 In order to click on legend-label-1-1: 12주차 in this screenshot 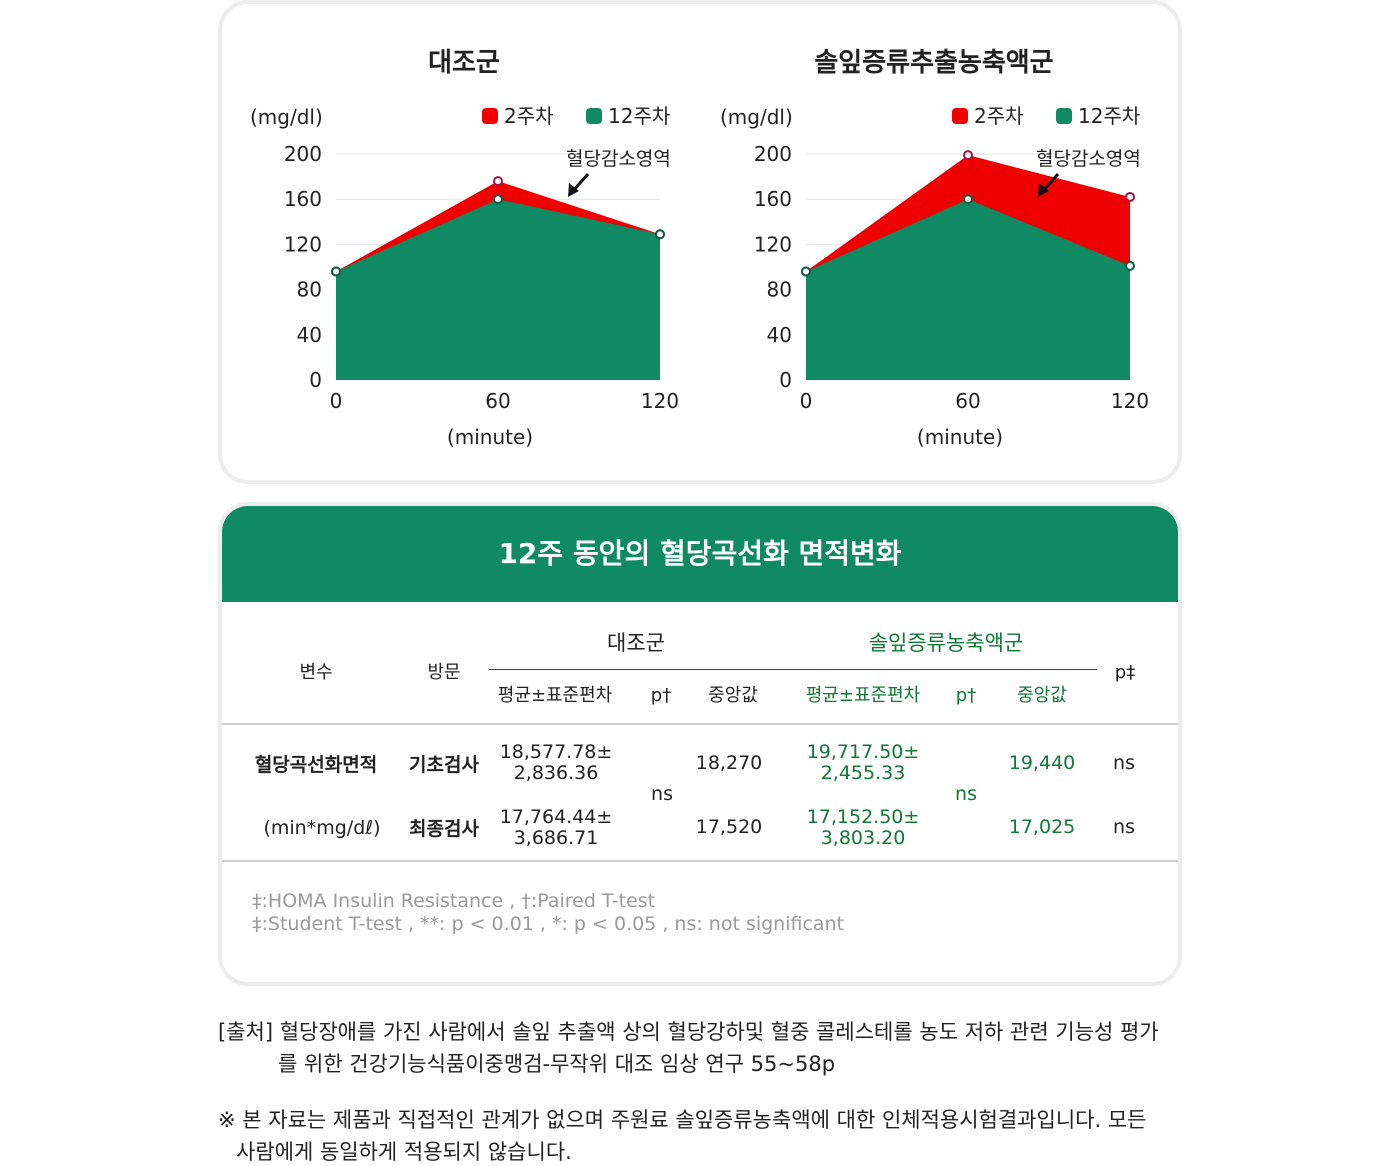, I will do `click(1109, 116)`.